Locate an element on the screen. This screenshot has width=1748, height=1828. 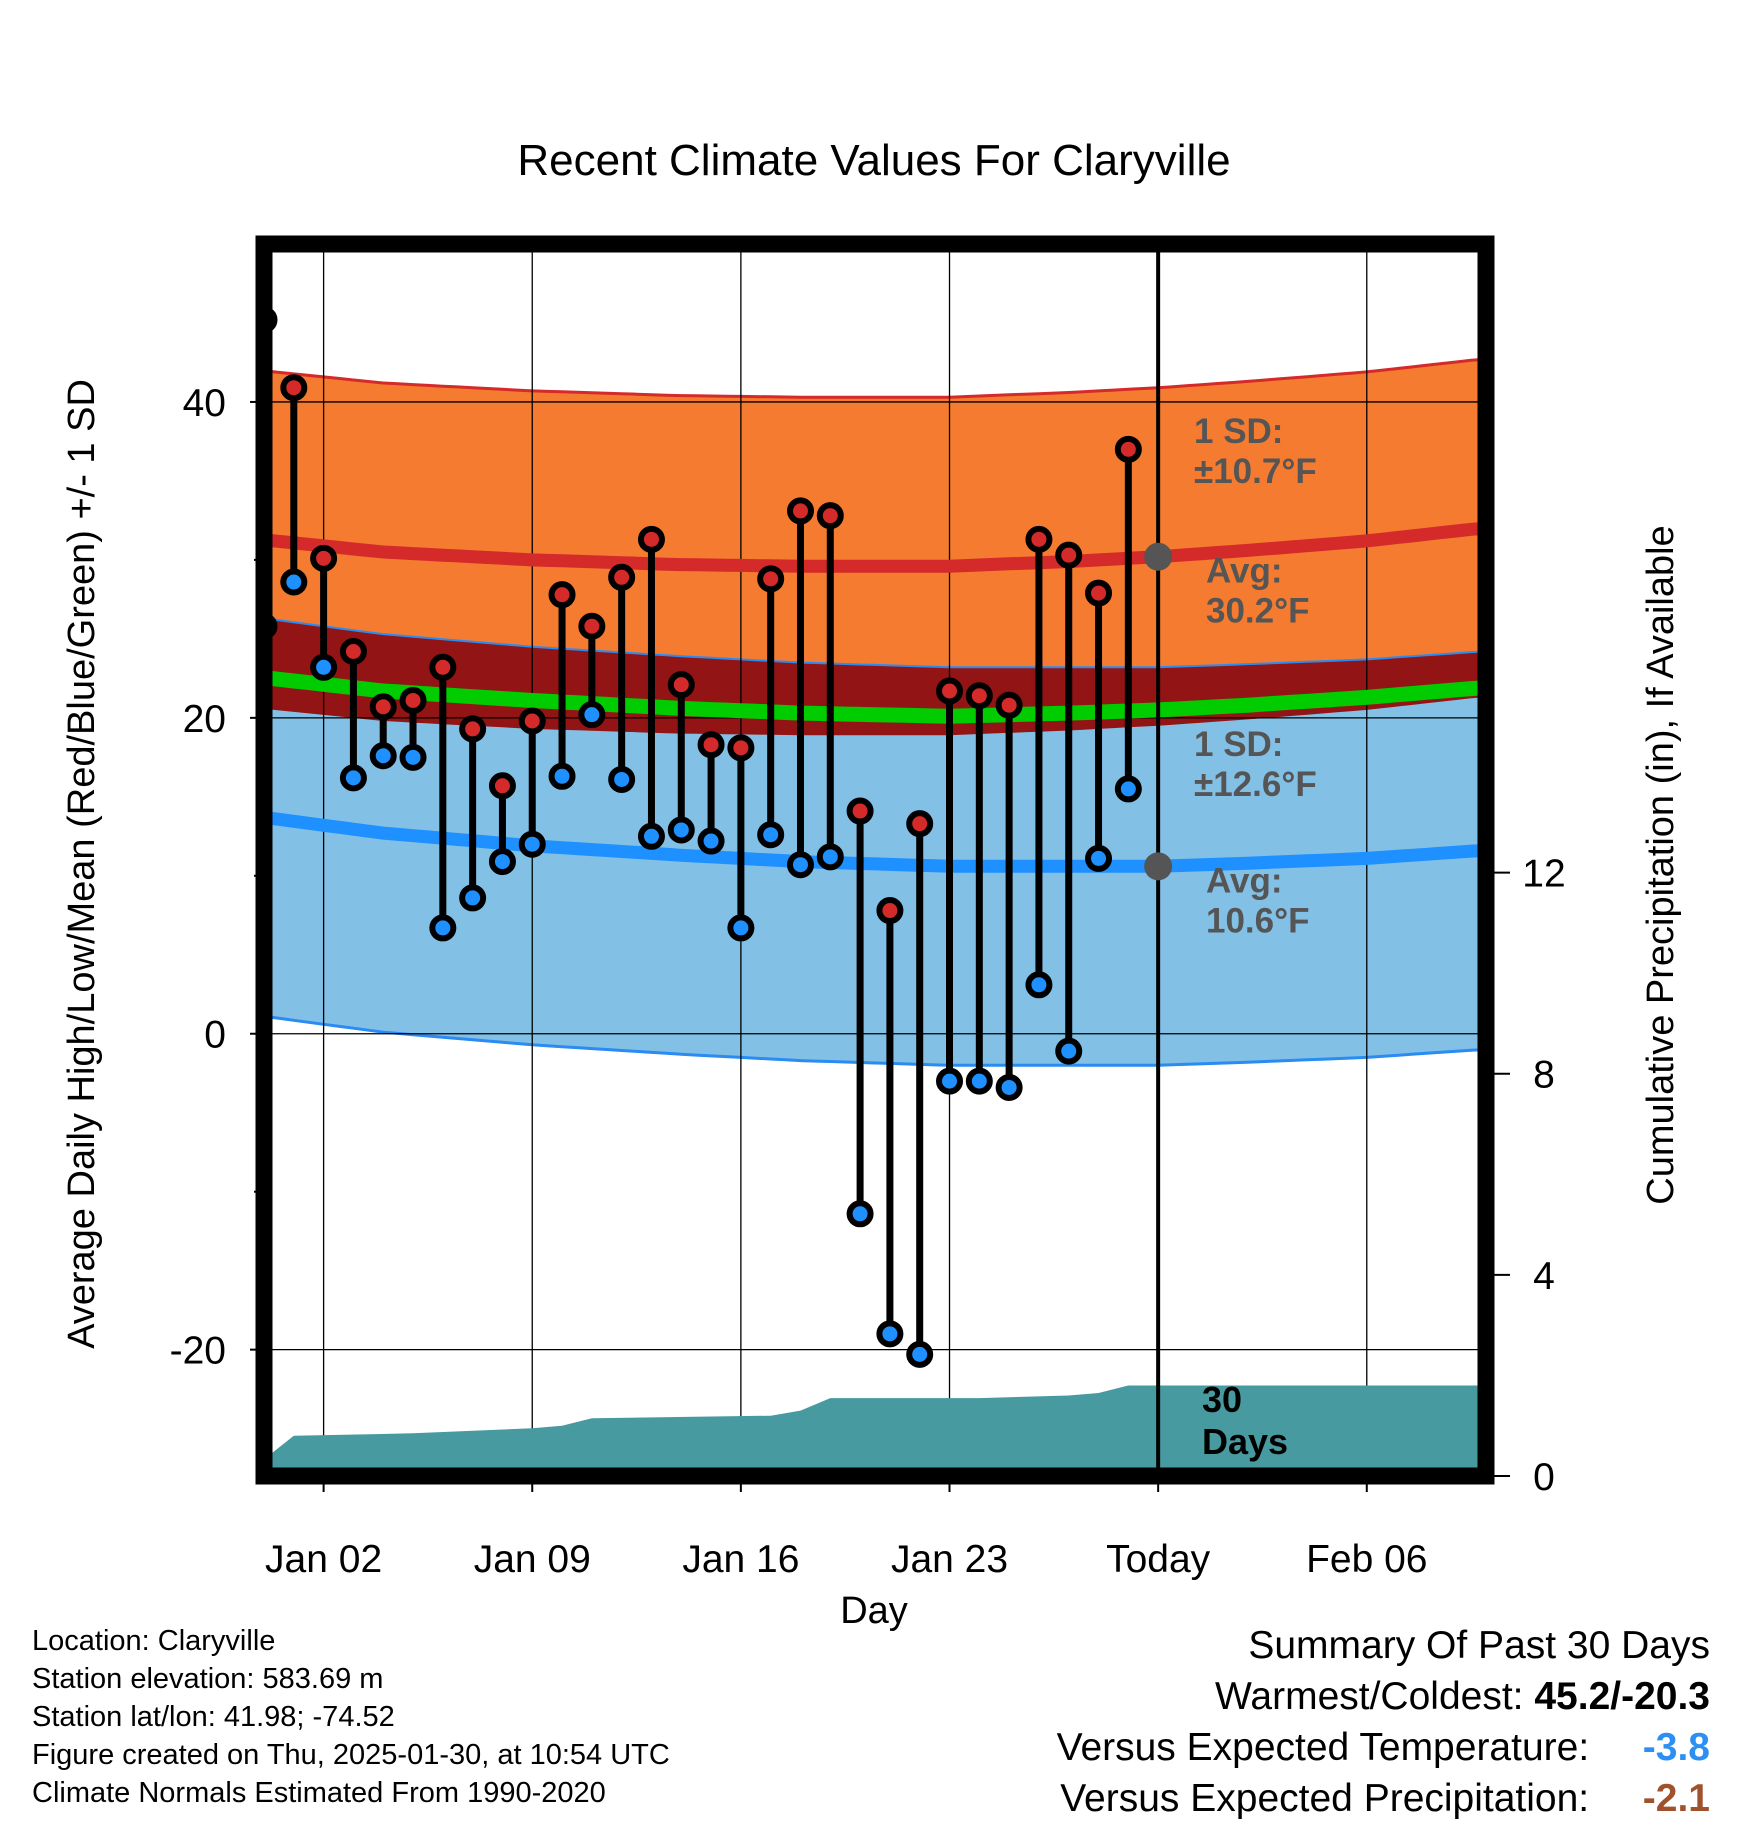
annotation-days: 30 Days is located at coordinates (1245, 1420).